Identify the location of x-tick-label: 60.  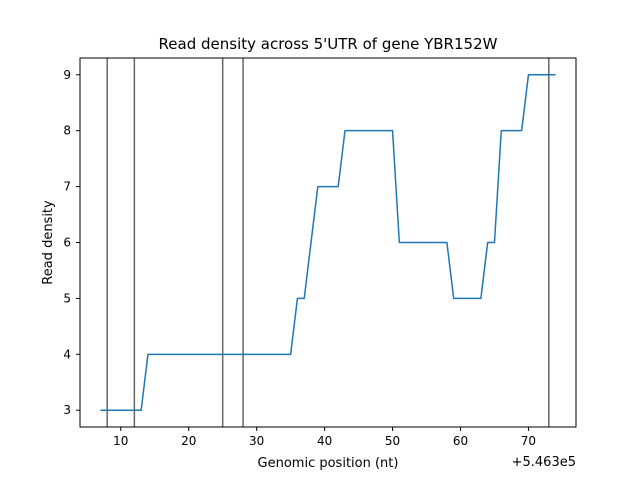
(460, 441).